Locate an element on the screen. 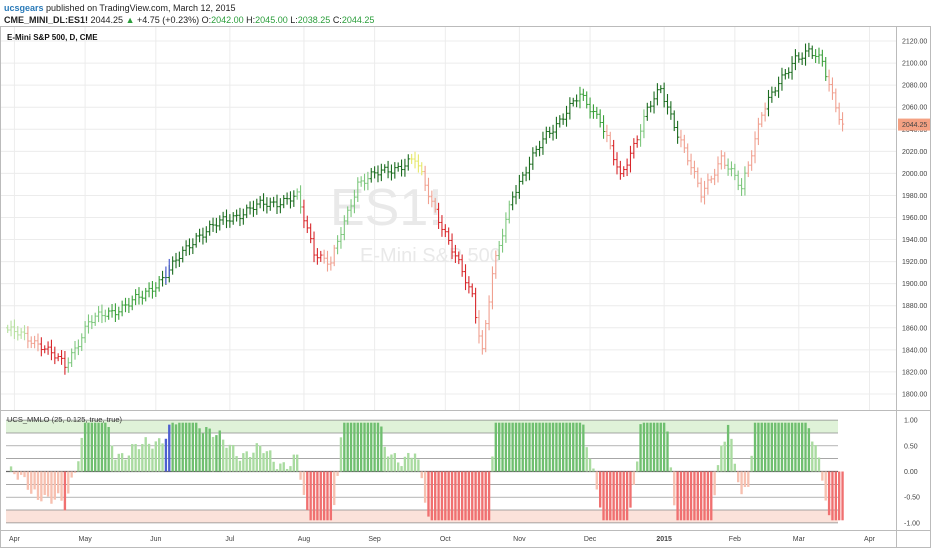 The height and width of the screenshot is (550, 932). symbol-label: CME_MINI_DL:ES1! is located at coordinates (46, 20).